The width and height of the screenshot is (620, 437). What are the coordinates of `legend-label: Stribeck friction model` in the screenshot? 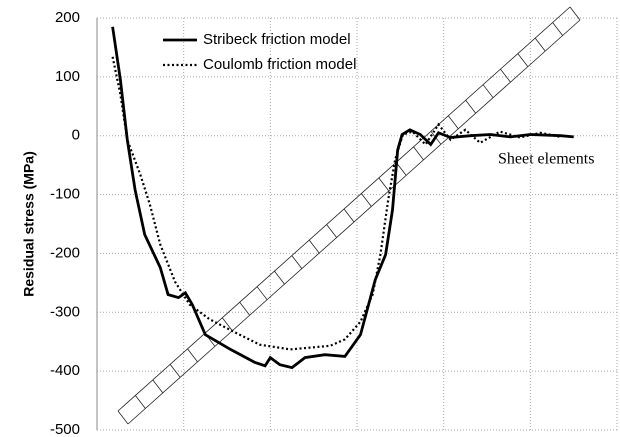 It's located at (277, 39).